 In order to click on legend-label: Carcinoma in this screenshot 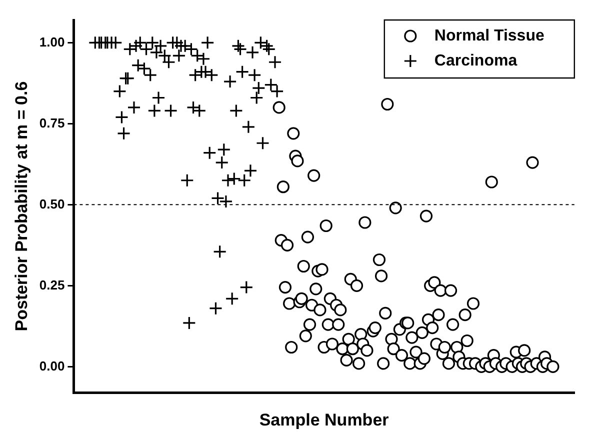, I will do `click(476, 61)`.